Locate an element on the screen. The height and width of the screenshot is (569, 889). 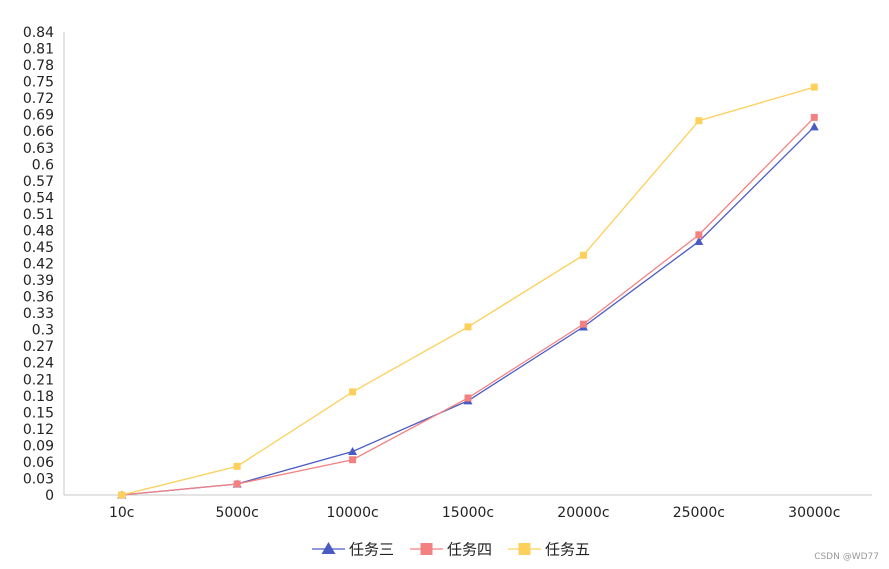
watermark: CSDN @WD77 is located at coordinates (846, 557).